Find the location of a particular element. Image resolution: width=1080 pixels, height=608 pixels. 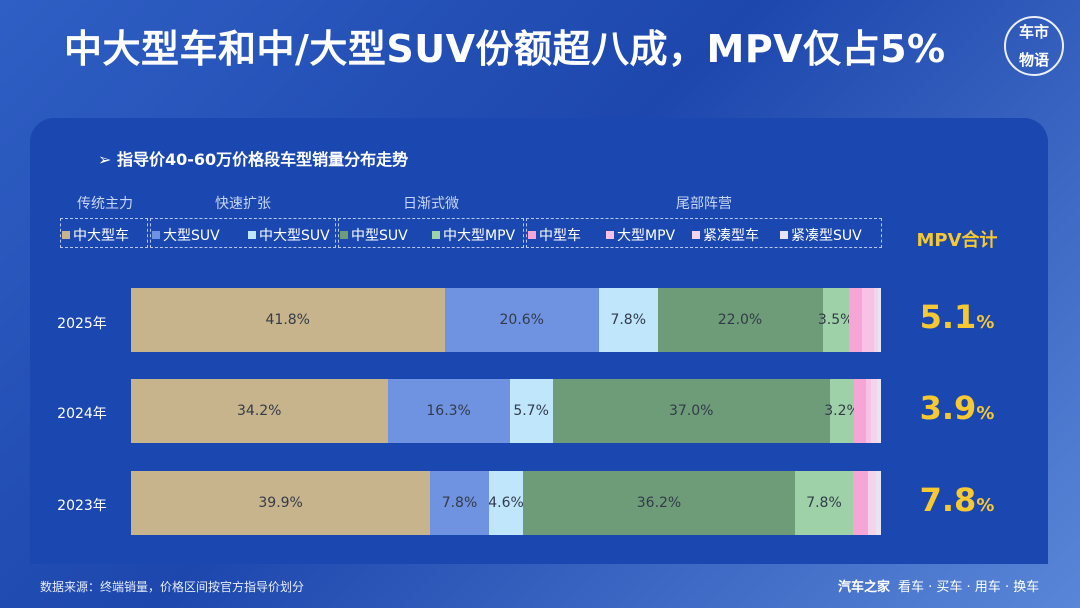

bar-segment: 34.2% is located at coordinates (259, 411).